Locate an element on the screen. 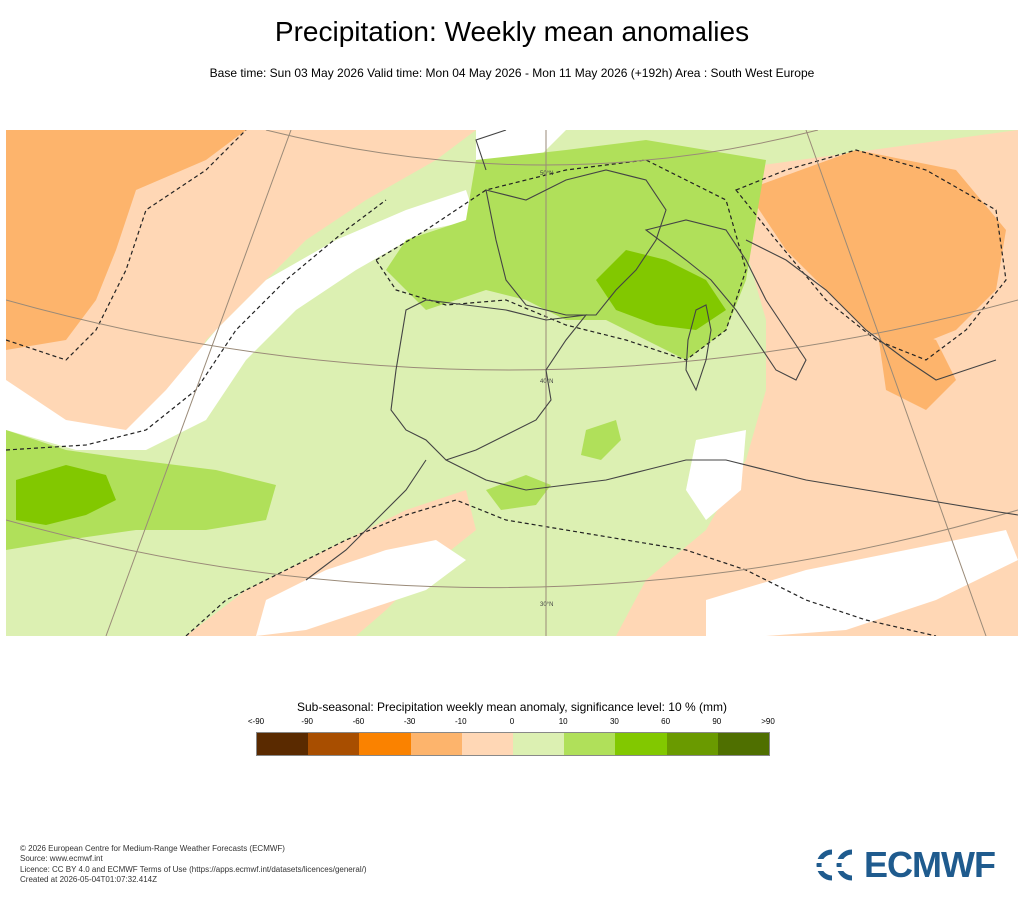 This screenshot has width=1024, height=922. coastline-corsica-sardinia is located at coordinates (698, 348).